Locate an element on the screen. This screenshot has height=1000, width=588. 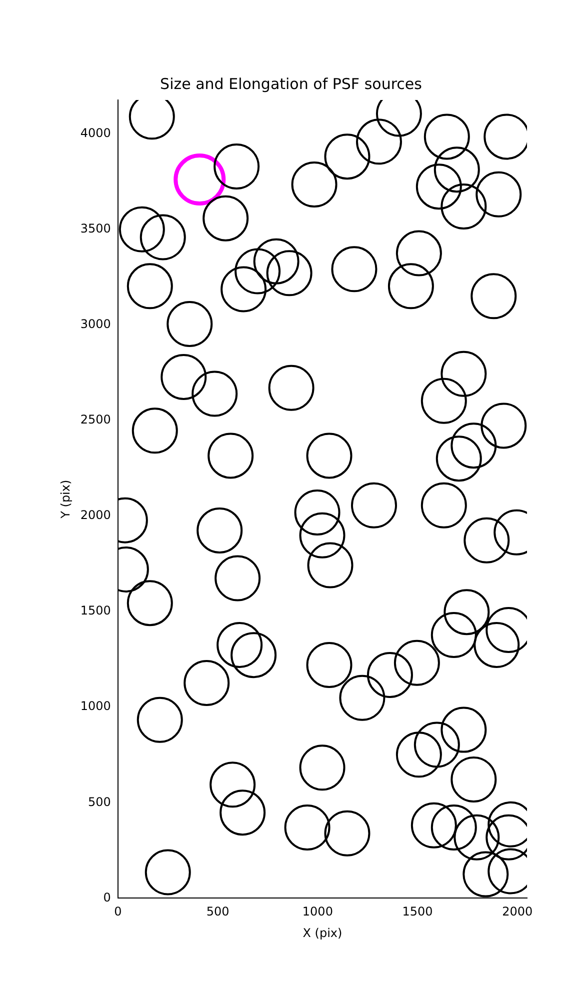
x-tick-label: 1500 is located at coordinates (417, 911).